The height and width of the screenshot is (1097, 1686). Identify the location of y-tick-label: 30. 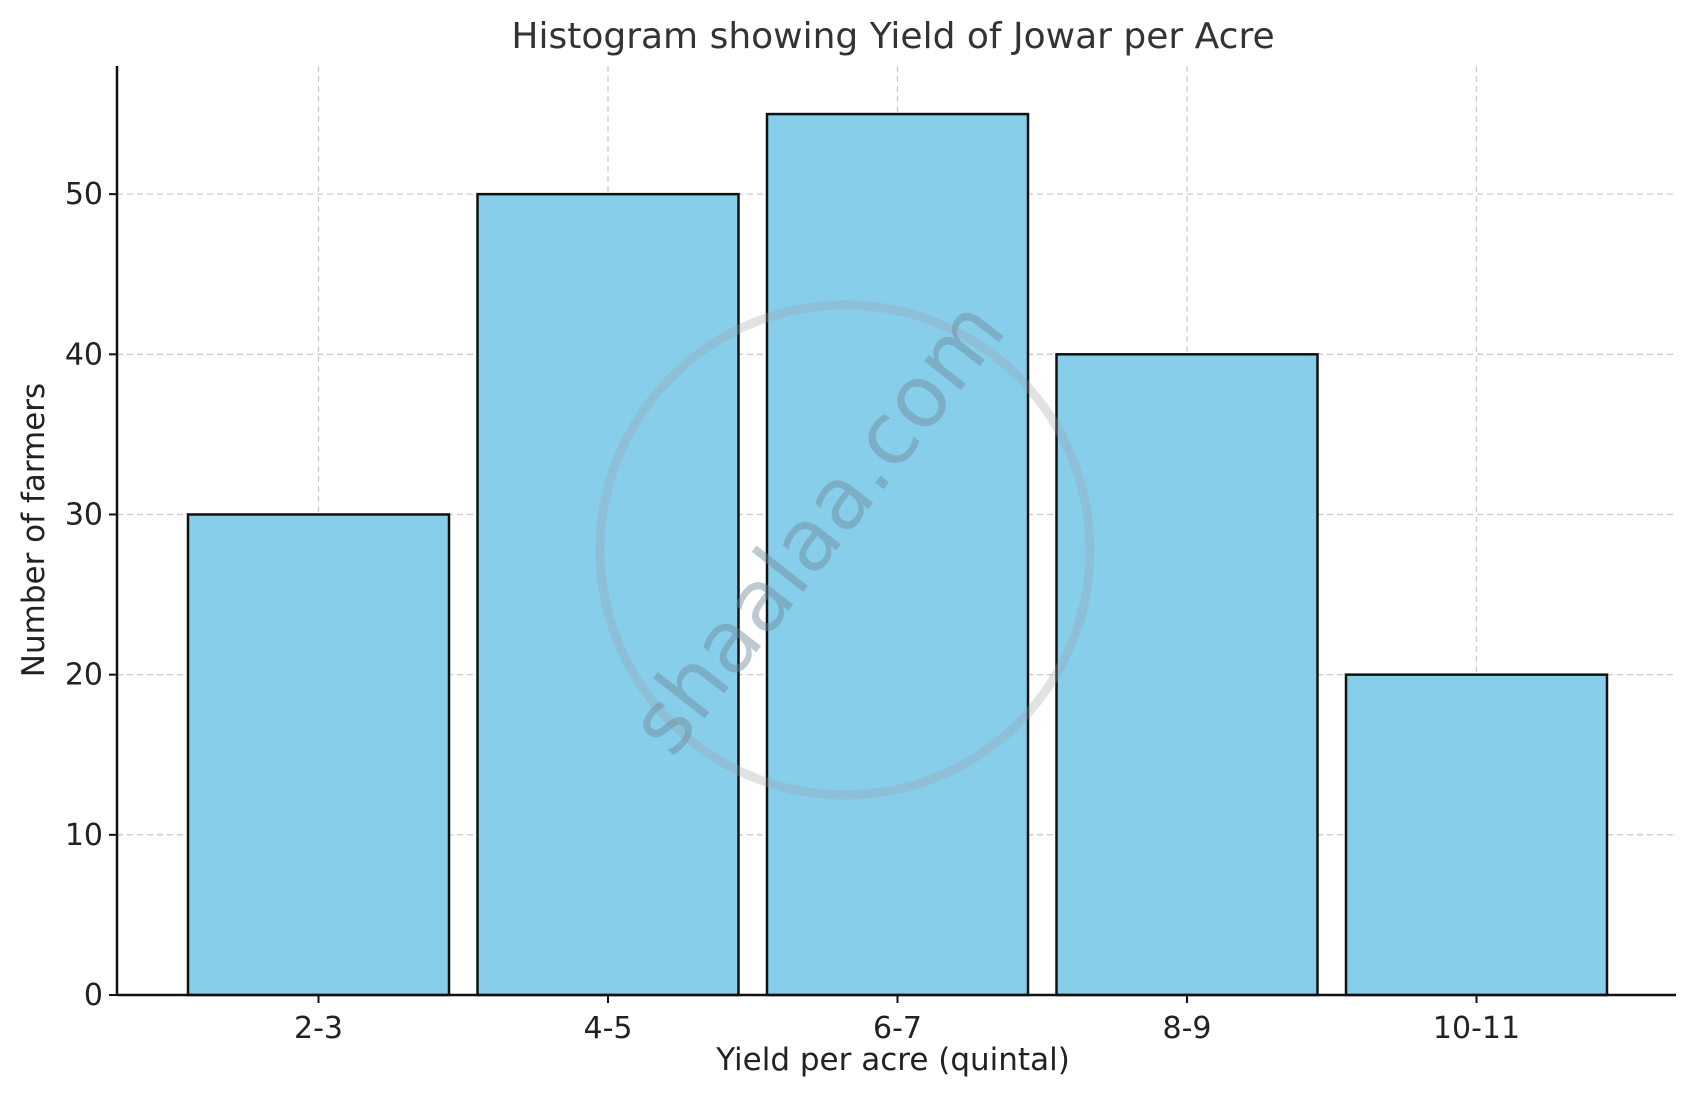
(84, 514).